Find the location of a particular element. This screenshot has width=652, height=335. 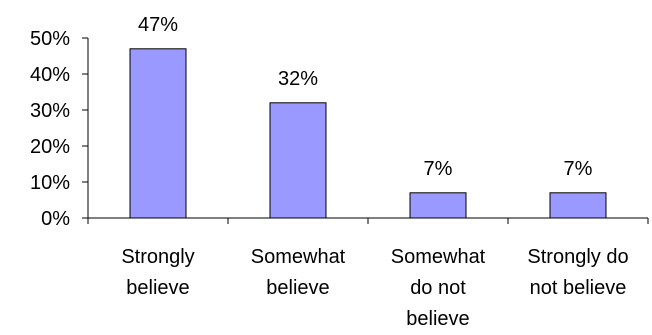

data-label: 32% is located at coordinates (298, 79).